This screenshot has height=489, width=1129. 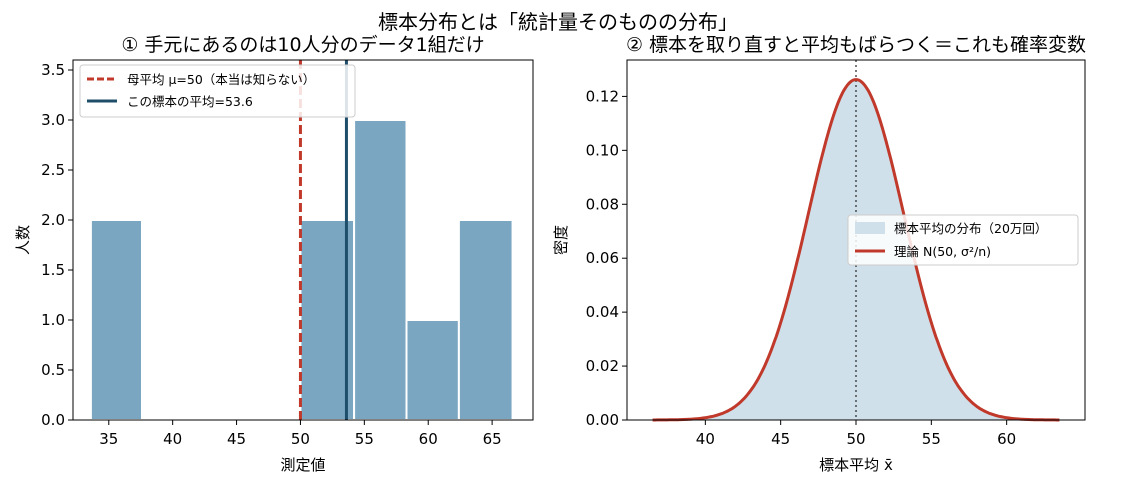 What do you see at coordinates (53, 270) in the screenshot?
I see `y-tick-label: 1.5` at bounding box center [53, 270].